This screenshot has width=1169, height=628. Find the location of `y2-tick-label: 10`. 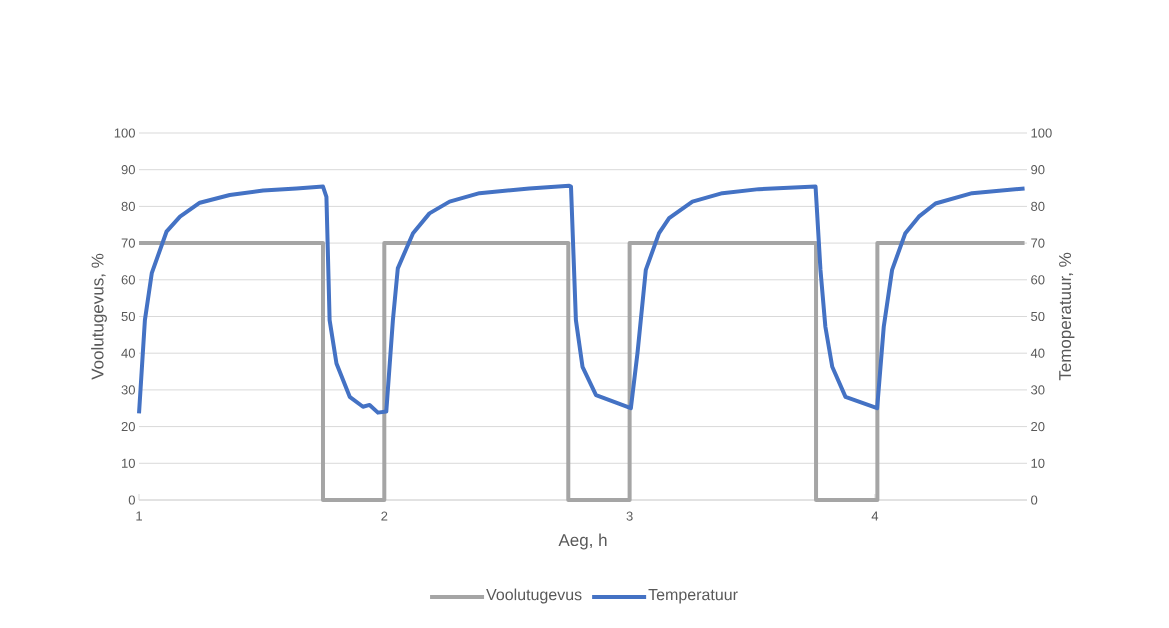

y2-tick-label: 10 is located at coordinates (1038, 463).